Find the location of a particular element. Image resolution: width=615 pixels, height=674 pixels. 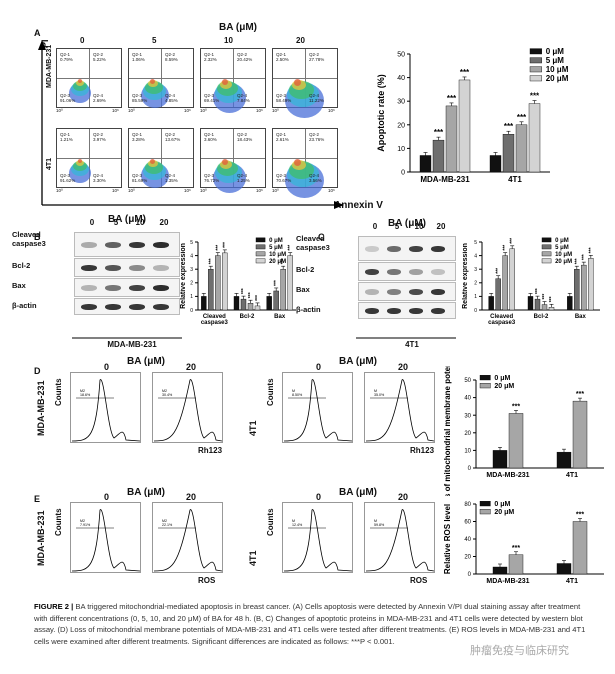

y-tick-label: 1 is located at coordinates (191, 297).